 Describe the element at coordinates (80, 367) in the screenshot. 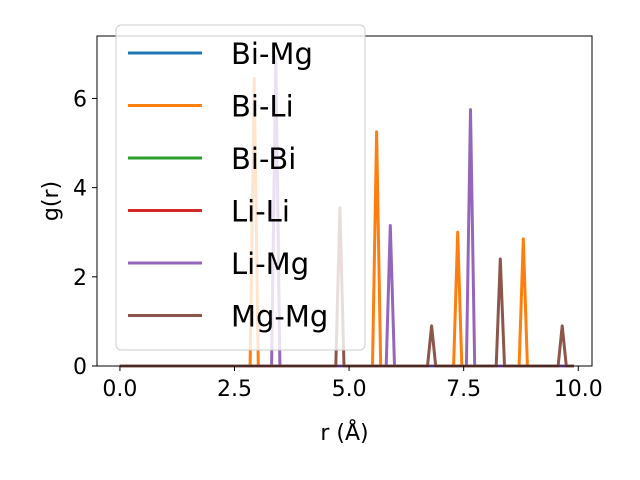

I see `y-tick-label: 0` at that location.